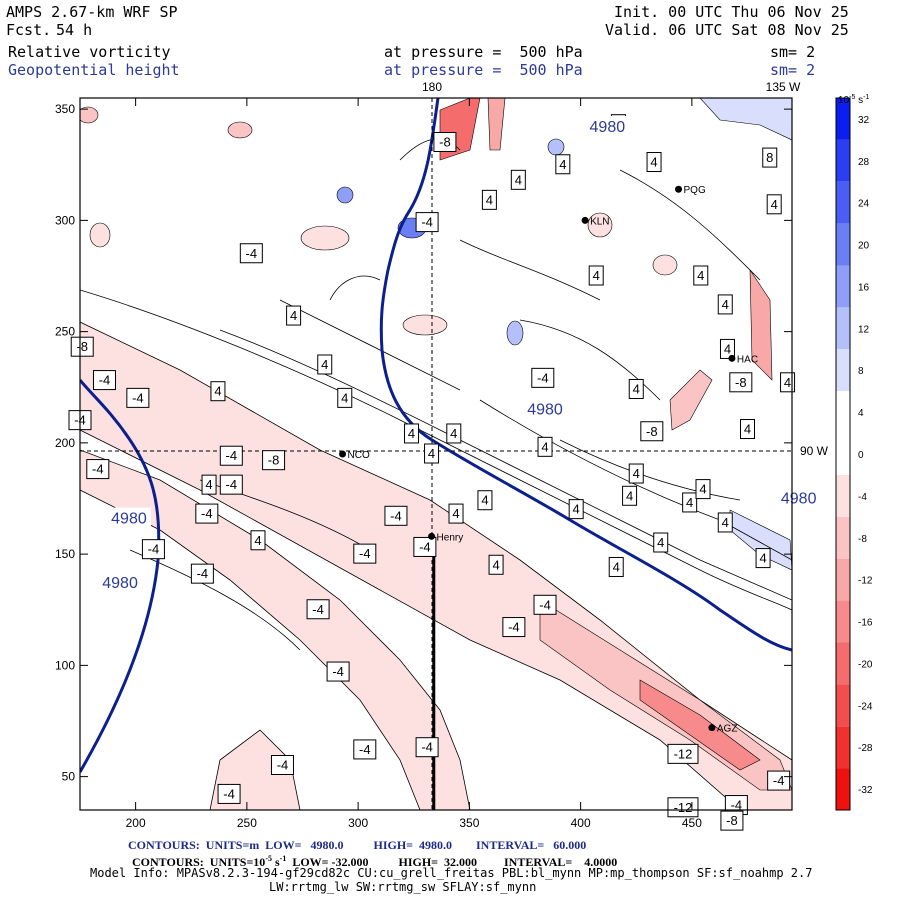 Image resolution: width=900 pixels, height=900 pixels. I want to click on colorbar-label: -32, so click(865, 790).